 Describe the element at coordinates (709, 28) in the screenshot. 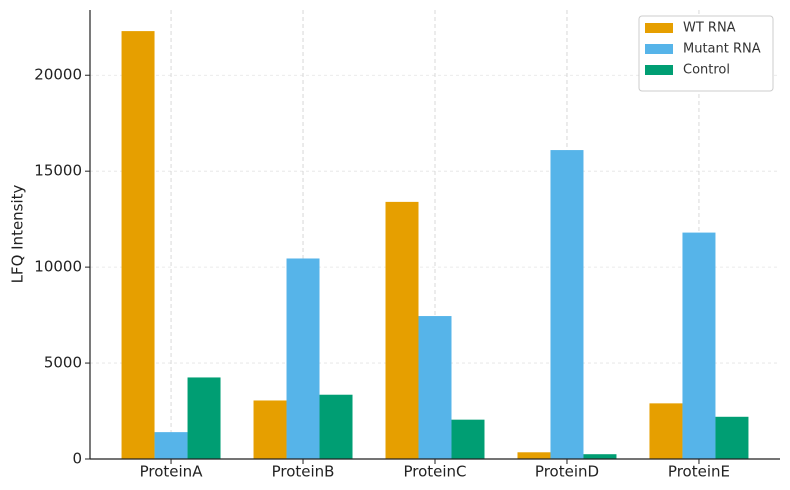

I see `legend-label: WT RNA` at that location.